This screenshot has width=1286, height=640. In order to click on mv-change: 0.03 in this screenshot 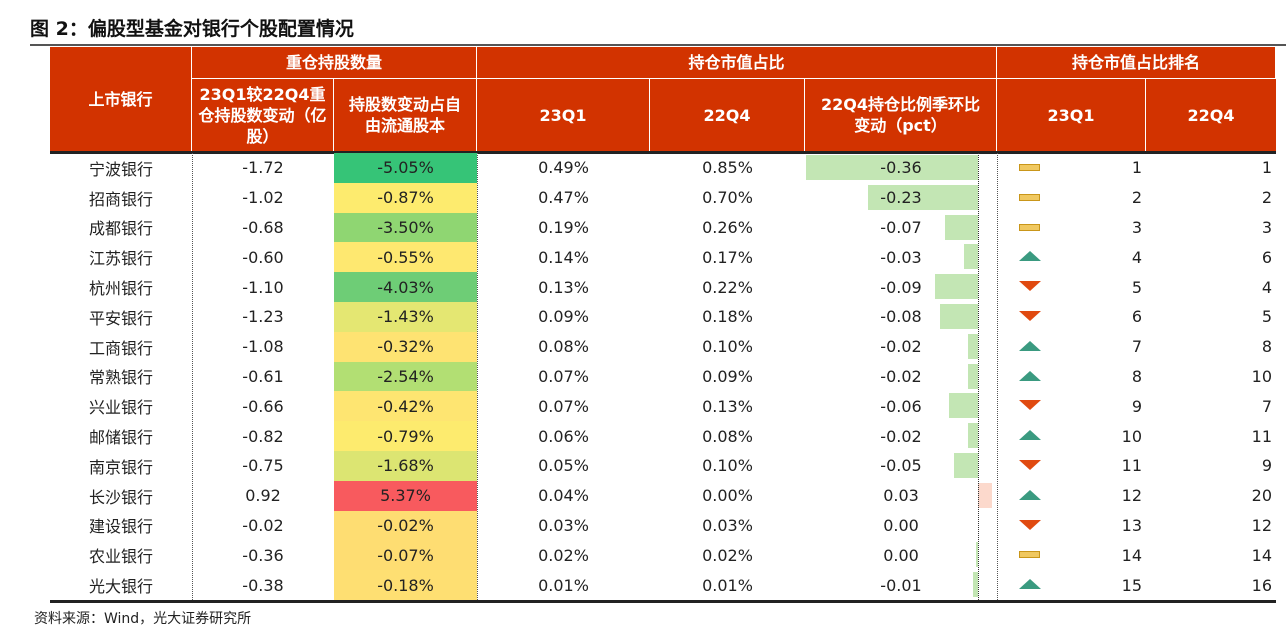, I will do `click(901, 496)`.